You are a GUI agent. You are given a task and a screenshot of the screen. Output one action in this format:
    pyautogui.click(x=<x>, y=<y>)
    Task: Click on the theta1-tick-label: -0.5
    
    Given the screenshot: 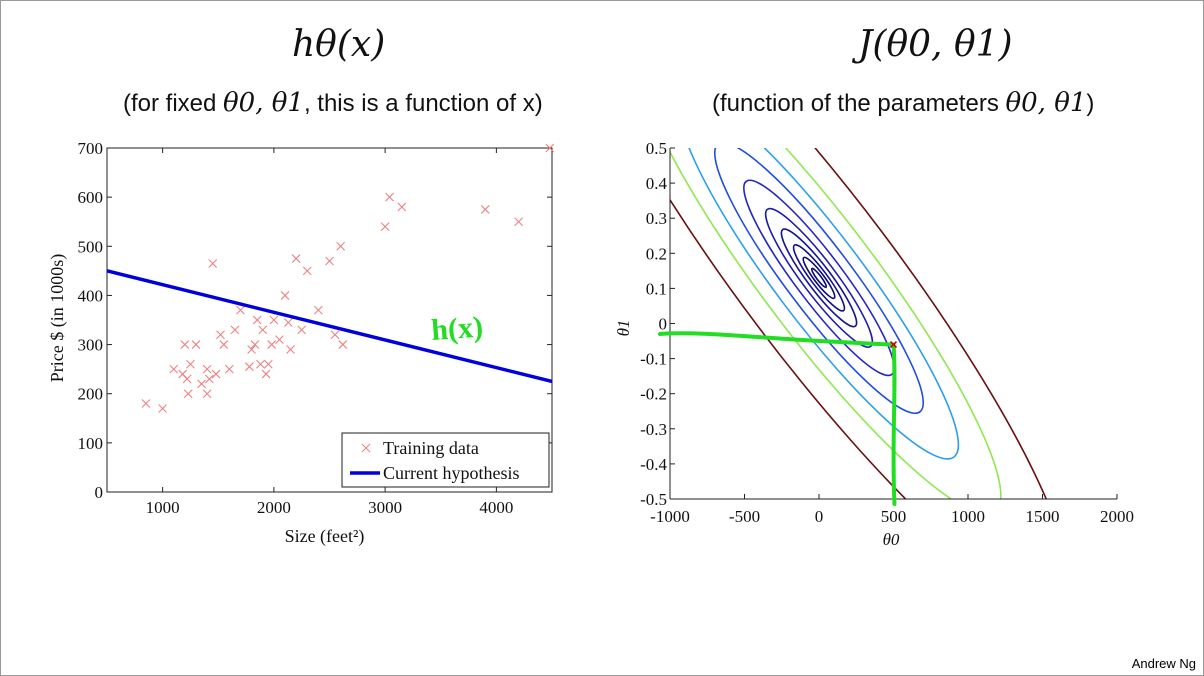 What is the action you would take?
    pyautogui.click(x=653, y=499)
    